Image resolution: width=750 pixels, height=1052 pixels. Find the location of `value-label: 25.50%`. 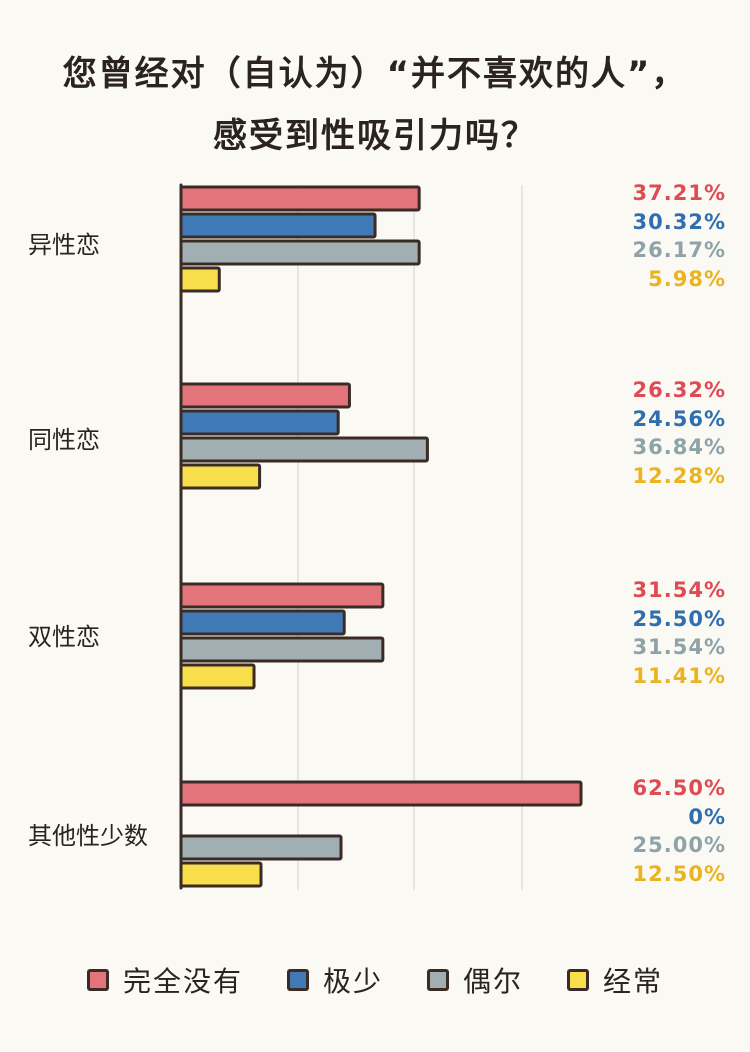

value-label: 25.50% is located at coordinates (679, 618).